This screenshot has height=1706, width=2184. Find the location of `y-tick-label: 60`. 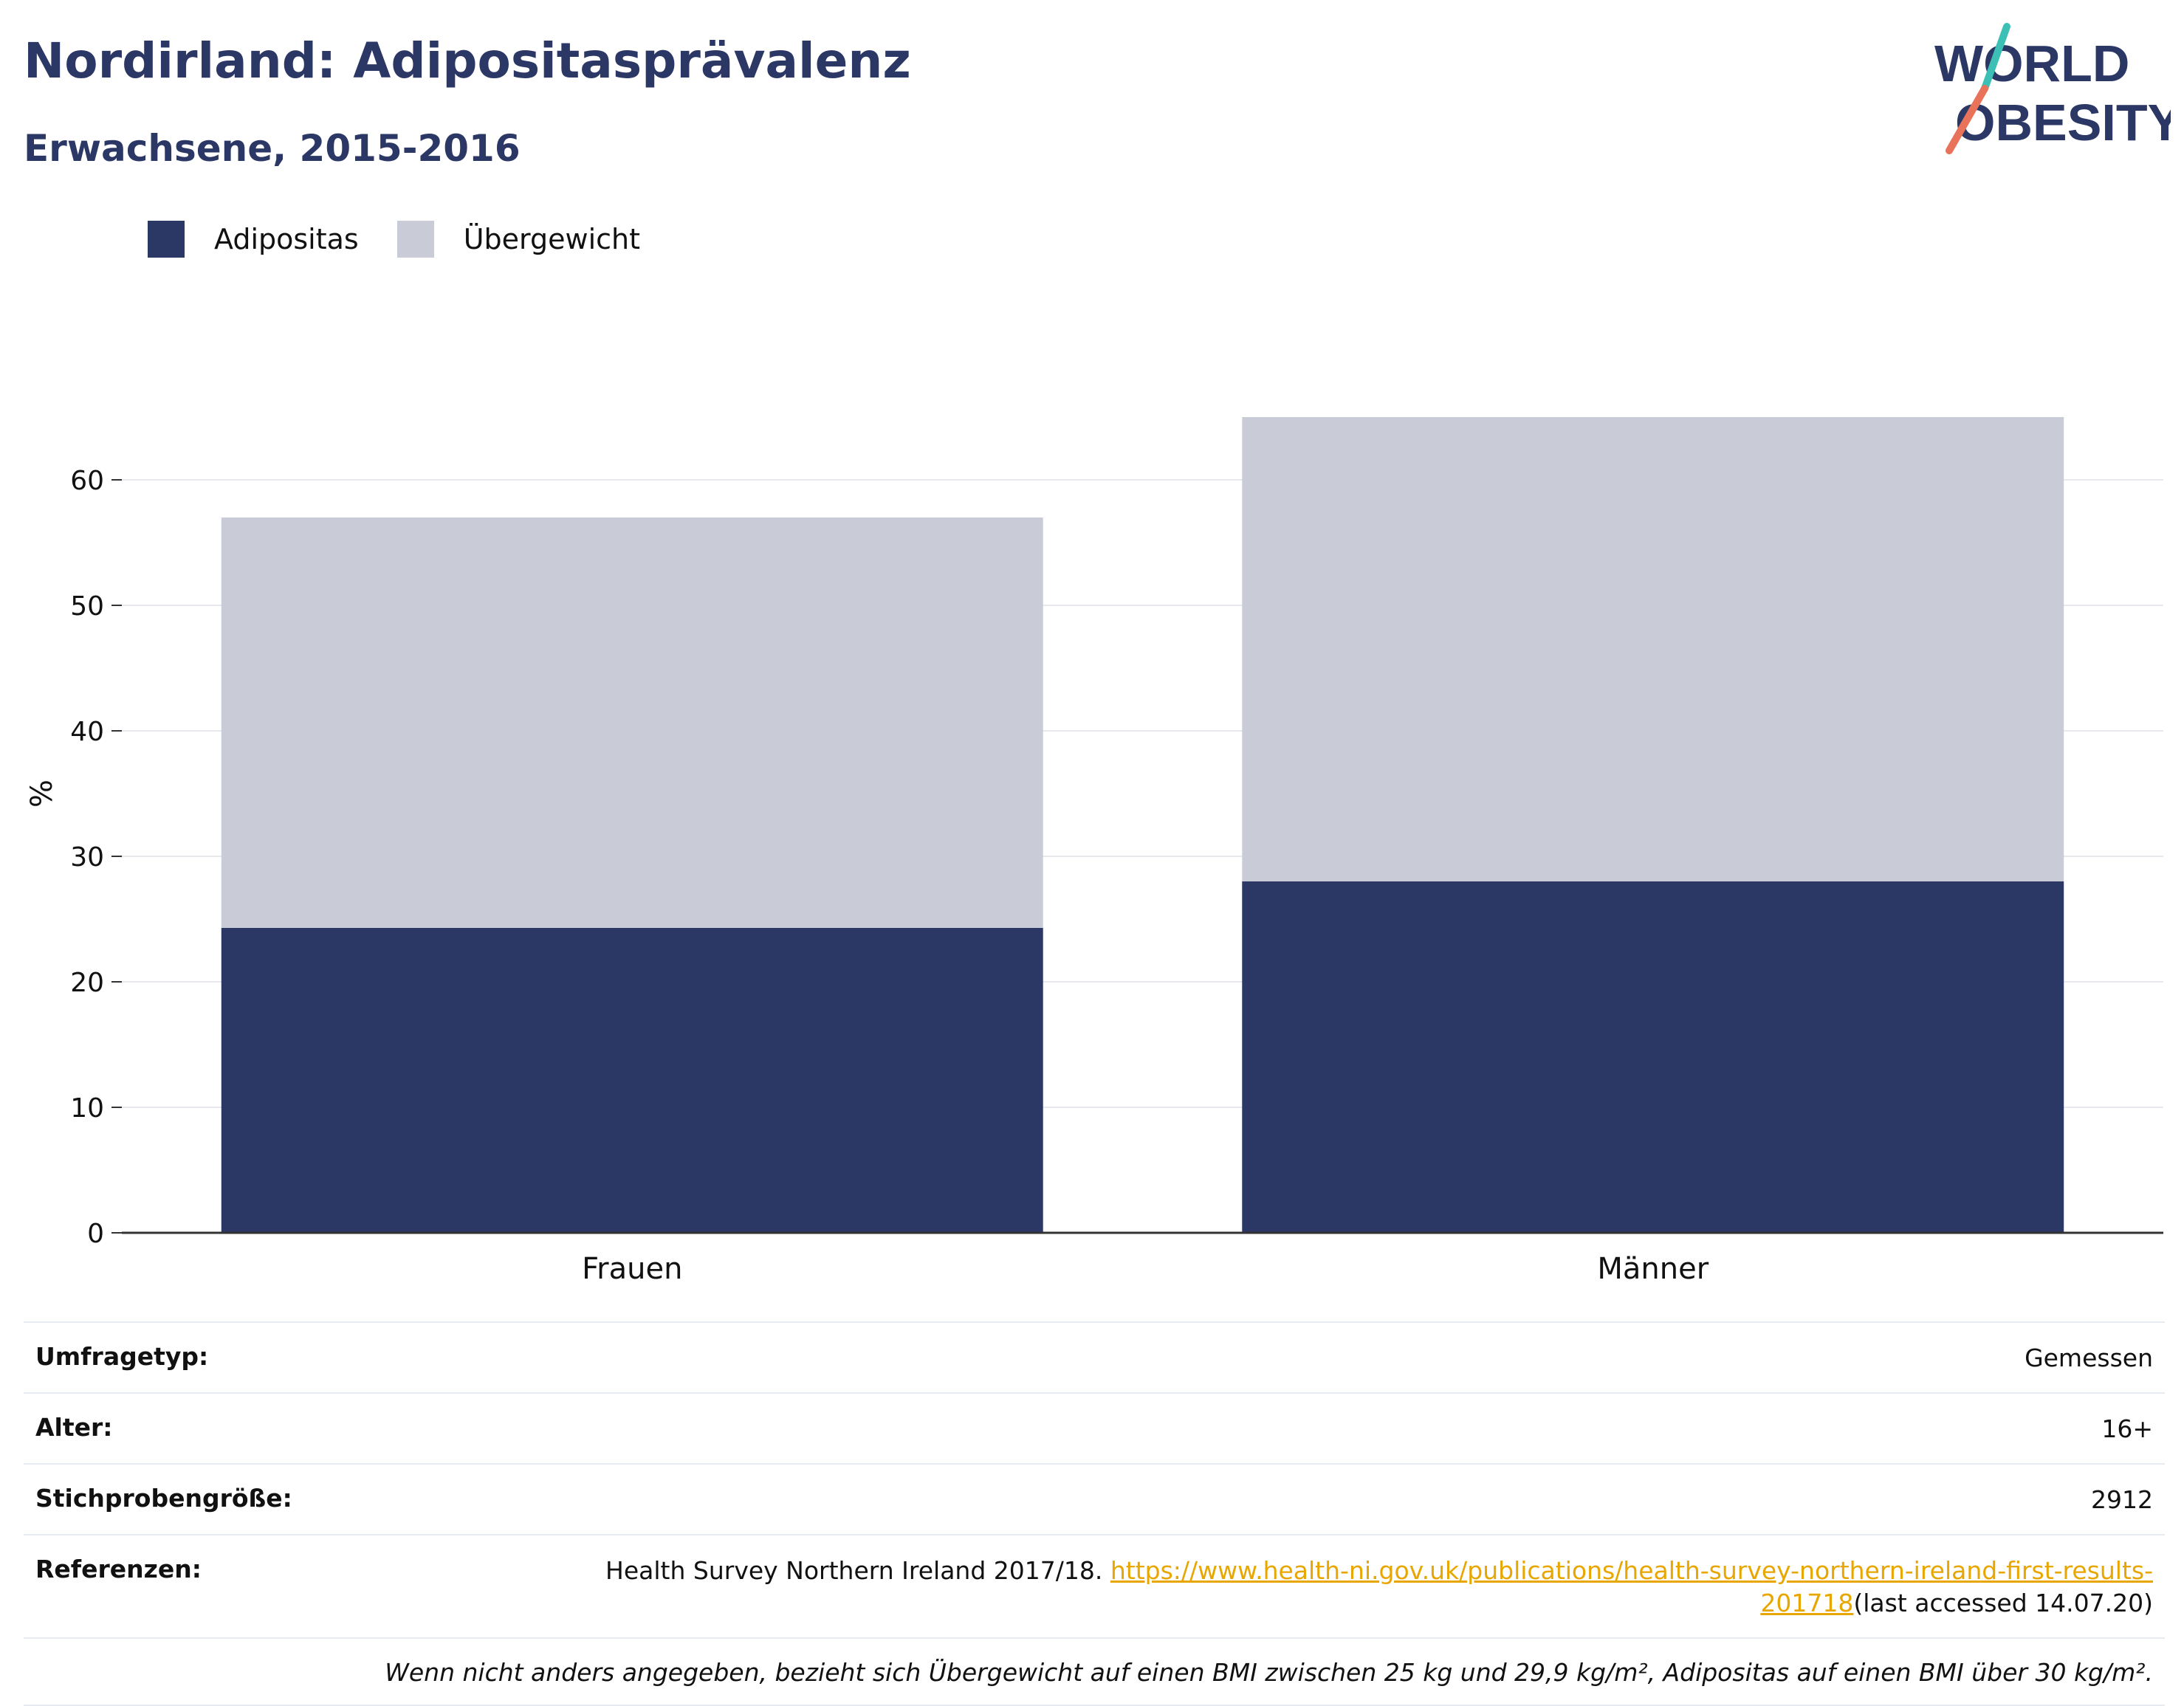

y-tick-label: 60 is located at coordinates (87, 481).